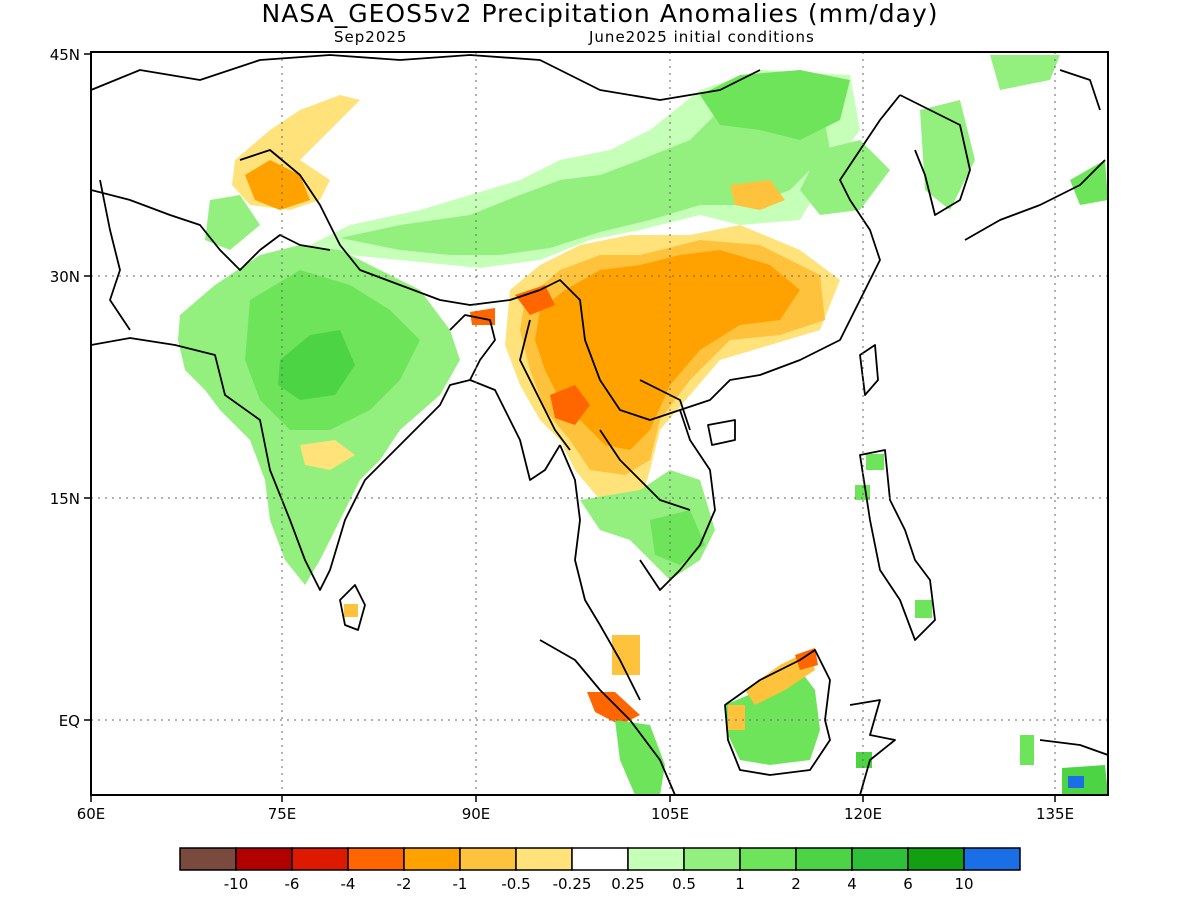 Image resolution: width=1200 pixels, height=900 pixels. I want to click on colorbar-label: -6, so click(292, 884).